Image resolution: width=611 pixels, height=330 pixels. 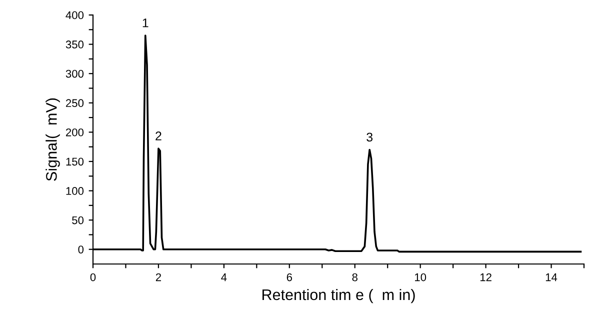 What do you see at coordinates (81, 250) in the screenshot?
I see `y-tick-label: 0` at bounding box center [81, 250].